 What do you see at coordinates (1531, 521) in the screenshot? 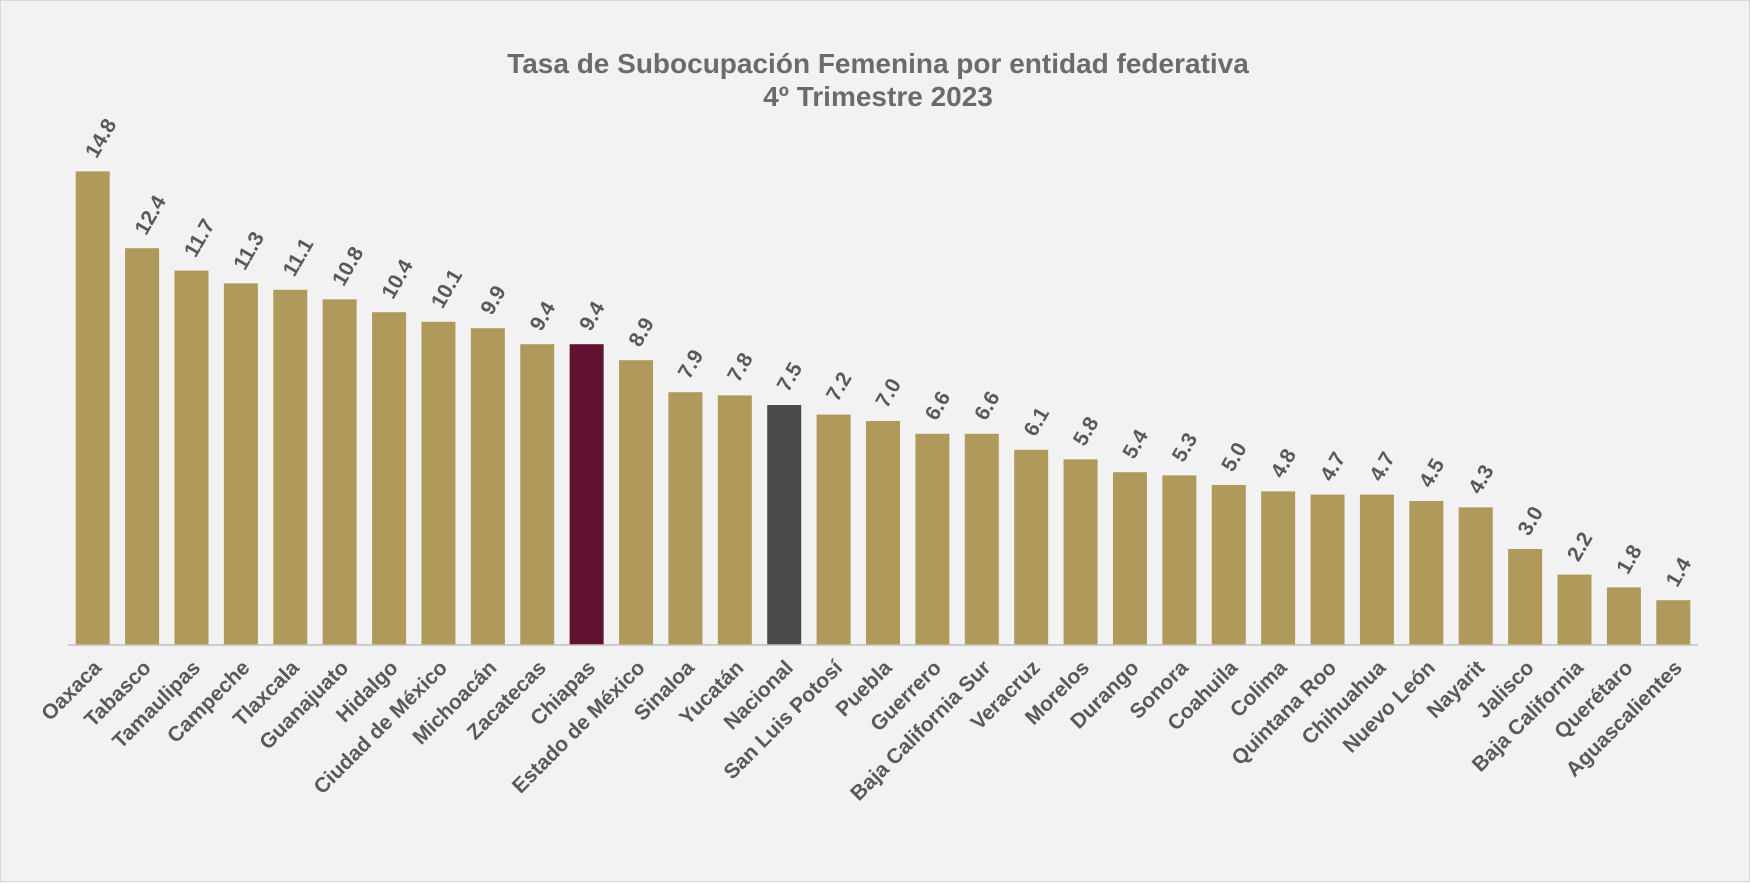
I see `value-label-jalisco: 3.0` at bounding box center [1531, 521].